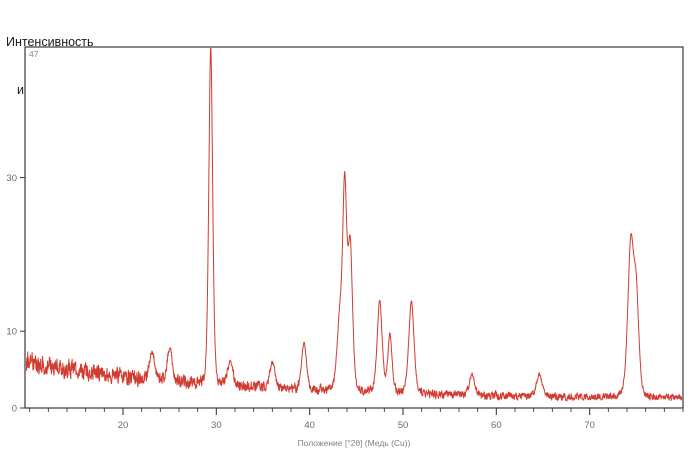 The height and width of the screenshot is (457, 694). Describe the element at coordinates (14, 409) in the screenshot. I see `y-tick-label: 0` at that location.